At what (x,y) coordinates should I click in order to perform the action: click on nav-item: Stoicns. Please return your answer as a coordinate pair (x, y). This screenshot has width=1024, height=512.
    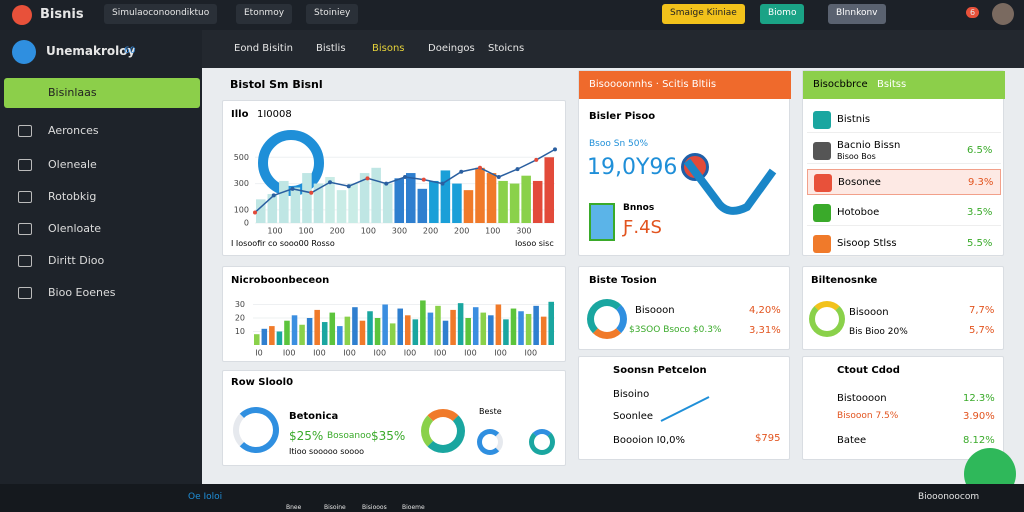
    Looking at the image, I should click on (506, 48).